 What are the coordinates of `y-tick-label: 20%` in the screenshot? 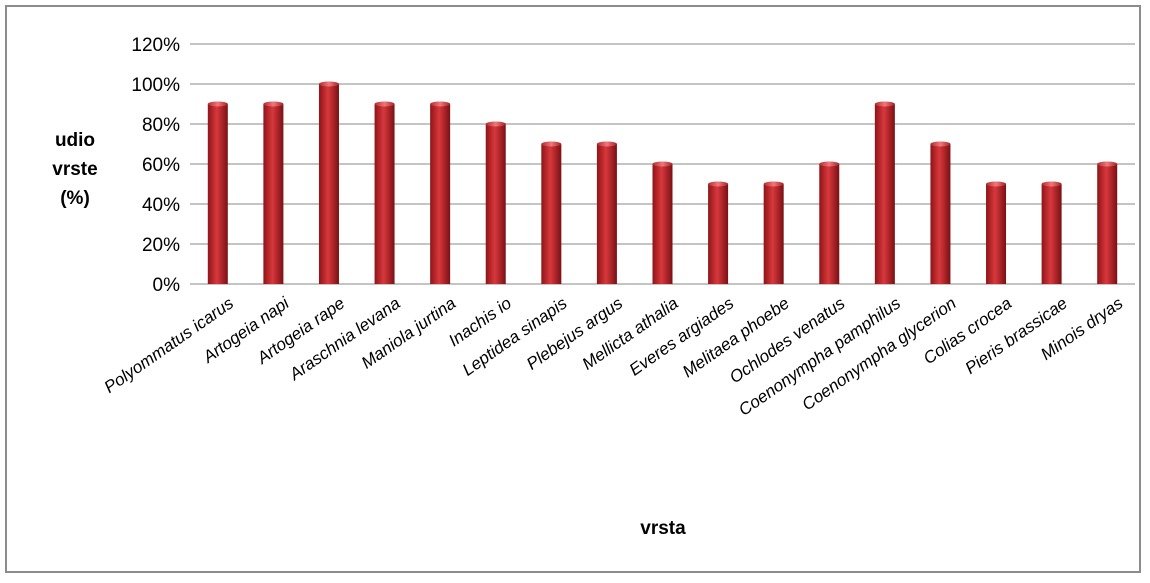 It's located at (161, 245).